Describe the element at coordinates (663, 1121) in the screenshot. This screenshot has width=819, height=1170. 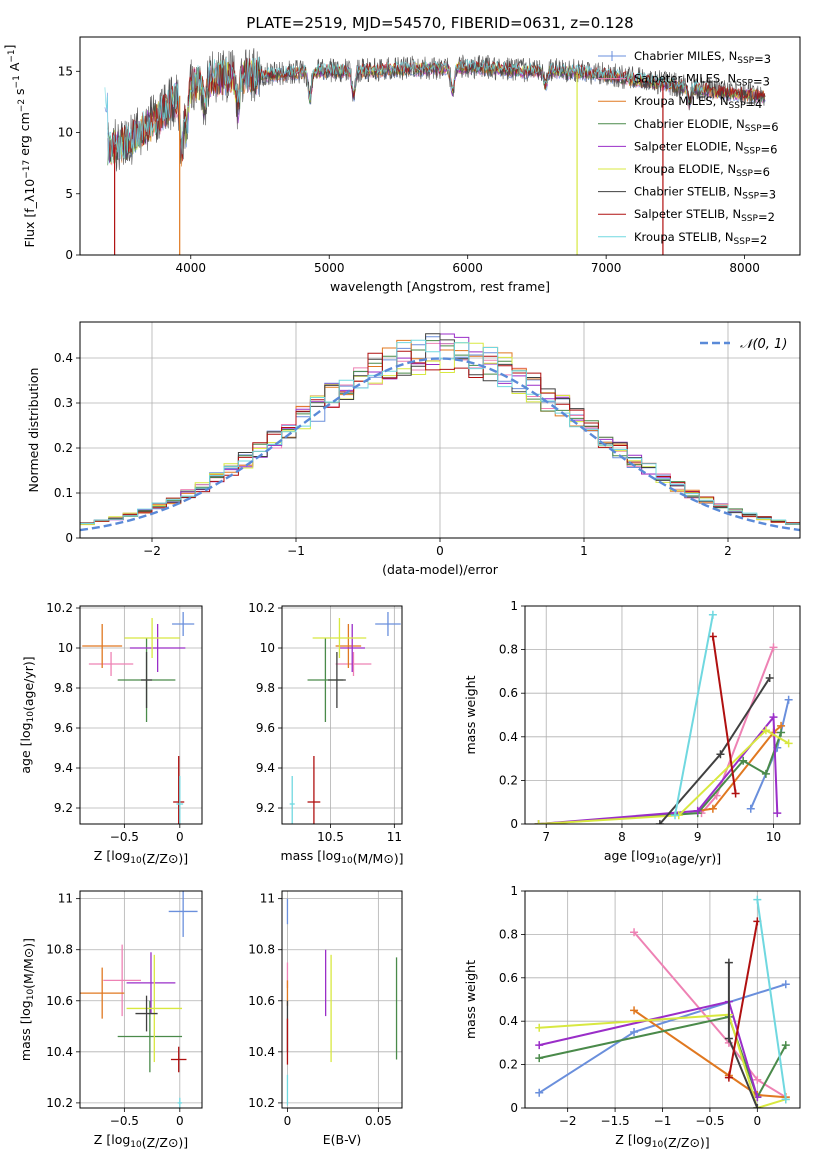
I see `x-tick-label: −1` at that location.